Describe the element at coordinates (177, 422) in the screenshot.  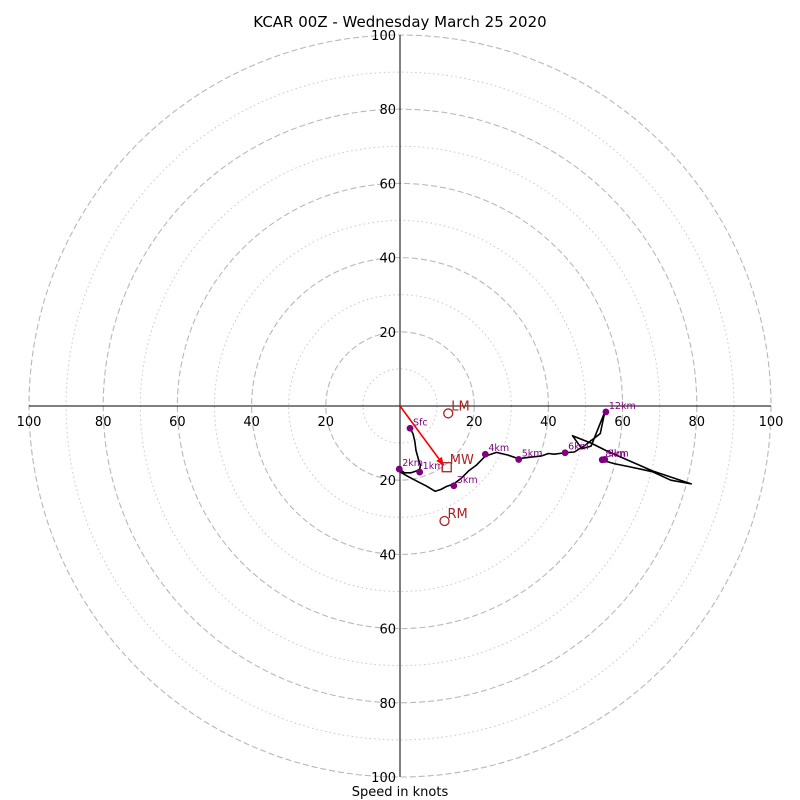
I see `tick-left-60: 60` at that location.